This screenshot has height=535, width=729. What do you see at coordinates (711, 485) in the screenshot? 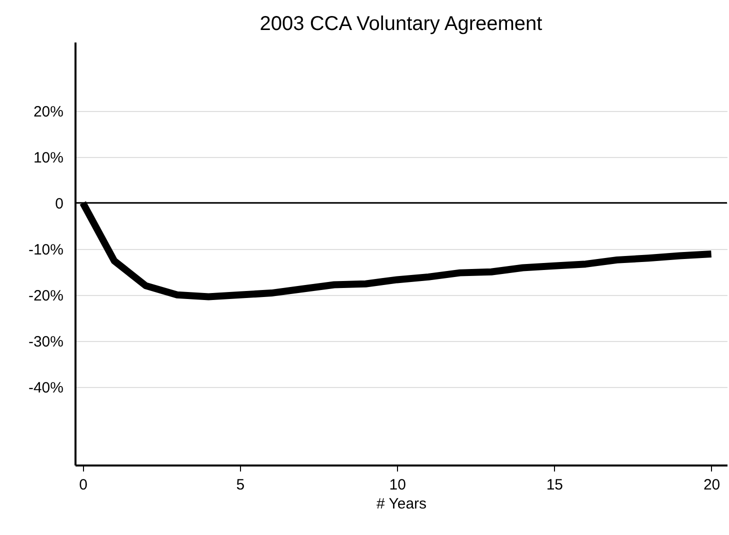
I see `x-tick-label: 20` at bounding box center [711, 485].